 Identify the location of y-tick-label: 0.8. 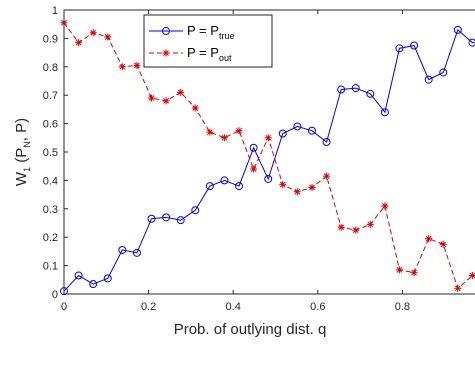
(50, 68).